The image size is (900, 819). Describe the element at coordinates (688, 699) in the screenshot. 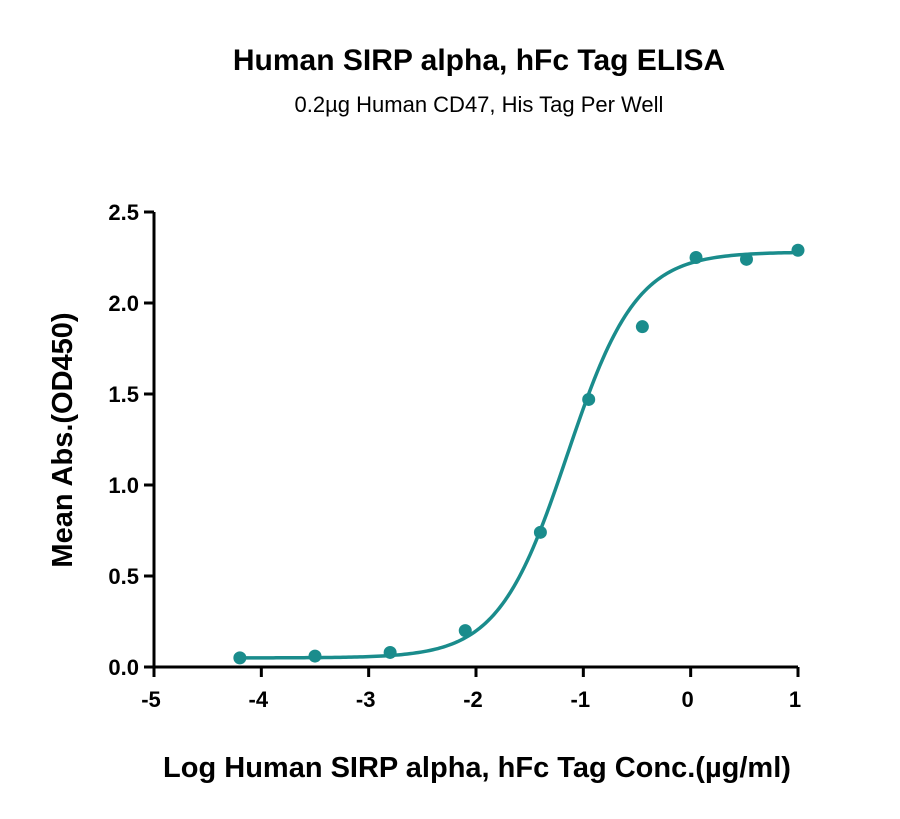

I see `x-tick-label: 0` at that location.